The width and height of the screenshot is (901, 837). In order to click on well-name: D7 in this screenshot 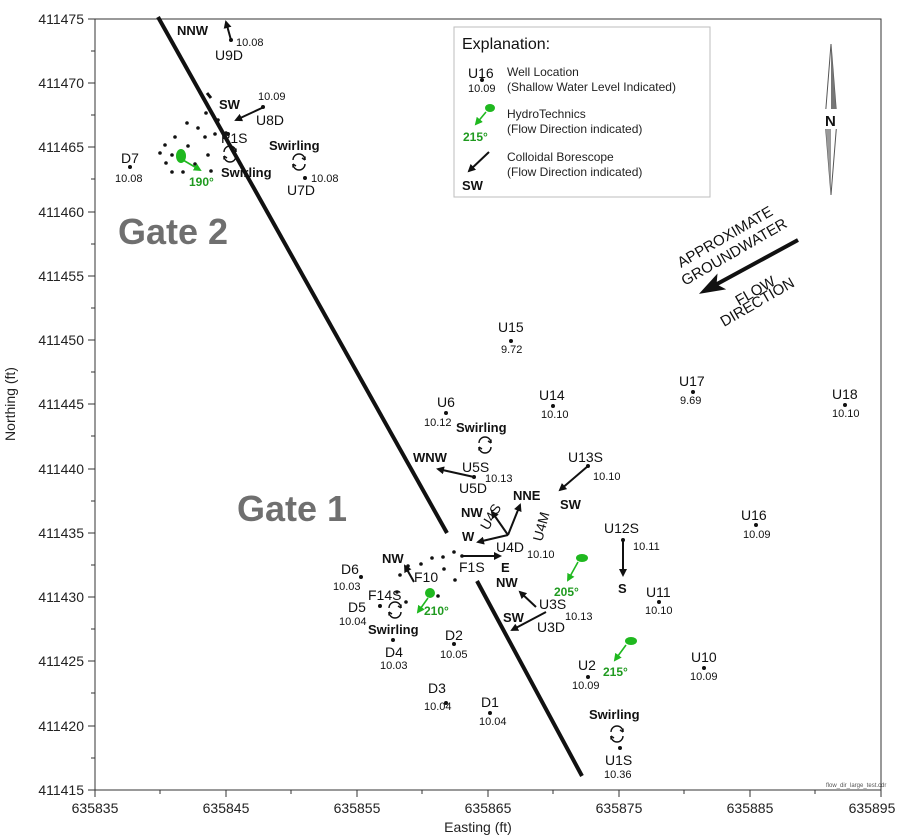, I will do `click(130, 158)`.